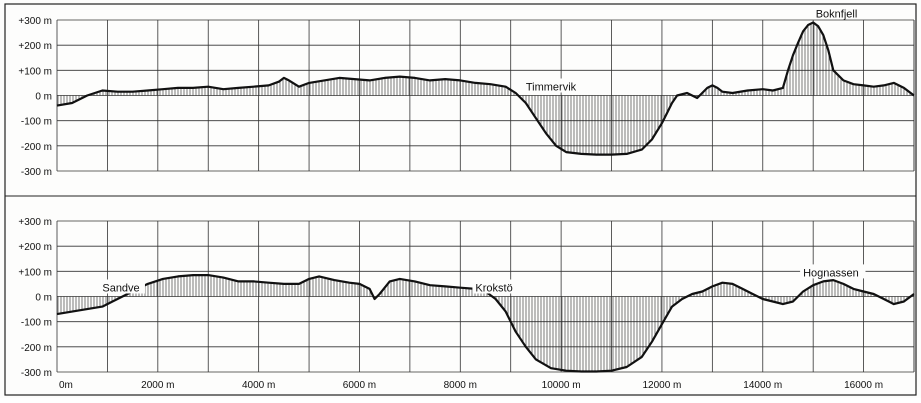 Image resolution: width=921 pixels, height=403 pixels. Describe the element at coordinates (120, 289) in the screenshot. I see `place-name-label: Sandve` at that location.